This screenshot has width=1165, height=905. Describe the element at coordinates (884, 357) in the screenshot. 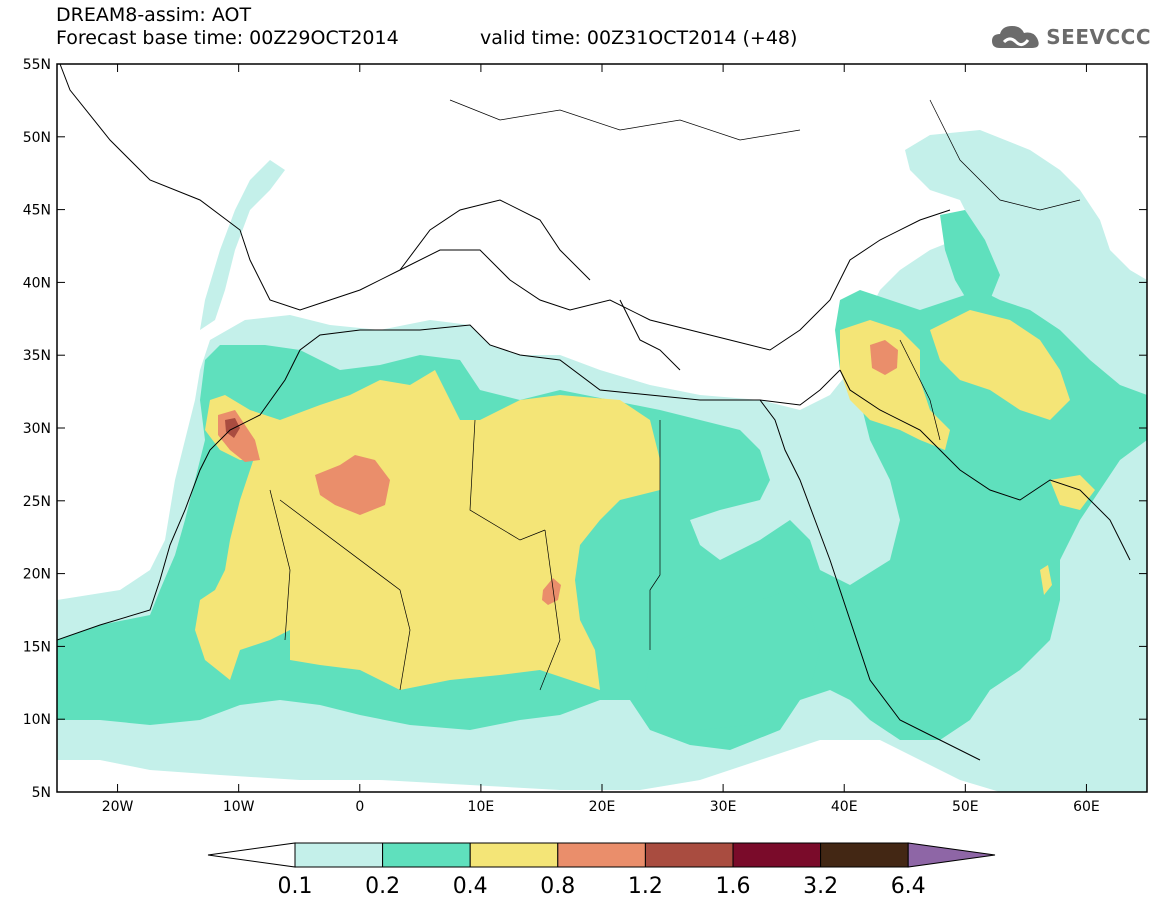

I see `aot-level-0.8-iraq` at that location.